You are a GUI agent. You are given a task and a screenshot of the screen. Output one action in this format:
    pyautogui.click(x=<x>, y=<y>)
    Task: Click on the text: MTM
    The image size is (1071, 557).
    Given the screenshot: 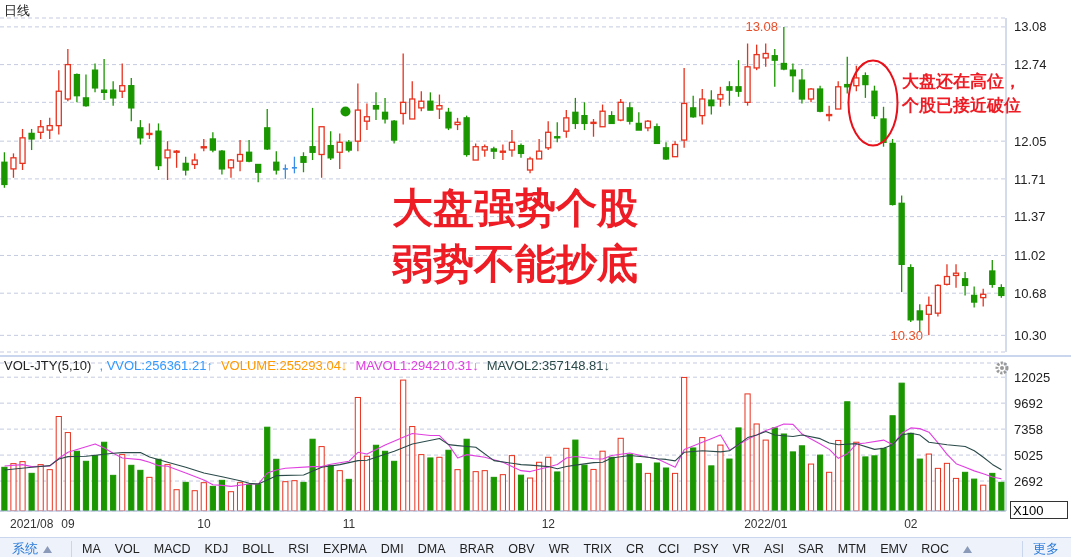 What is the action you would take?
    pyautogui.click(x=852, y=549)
    